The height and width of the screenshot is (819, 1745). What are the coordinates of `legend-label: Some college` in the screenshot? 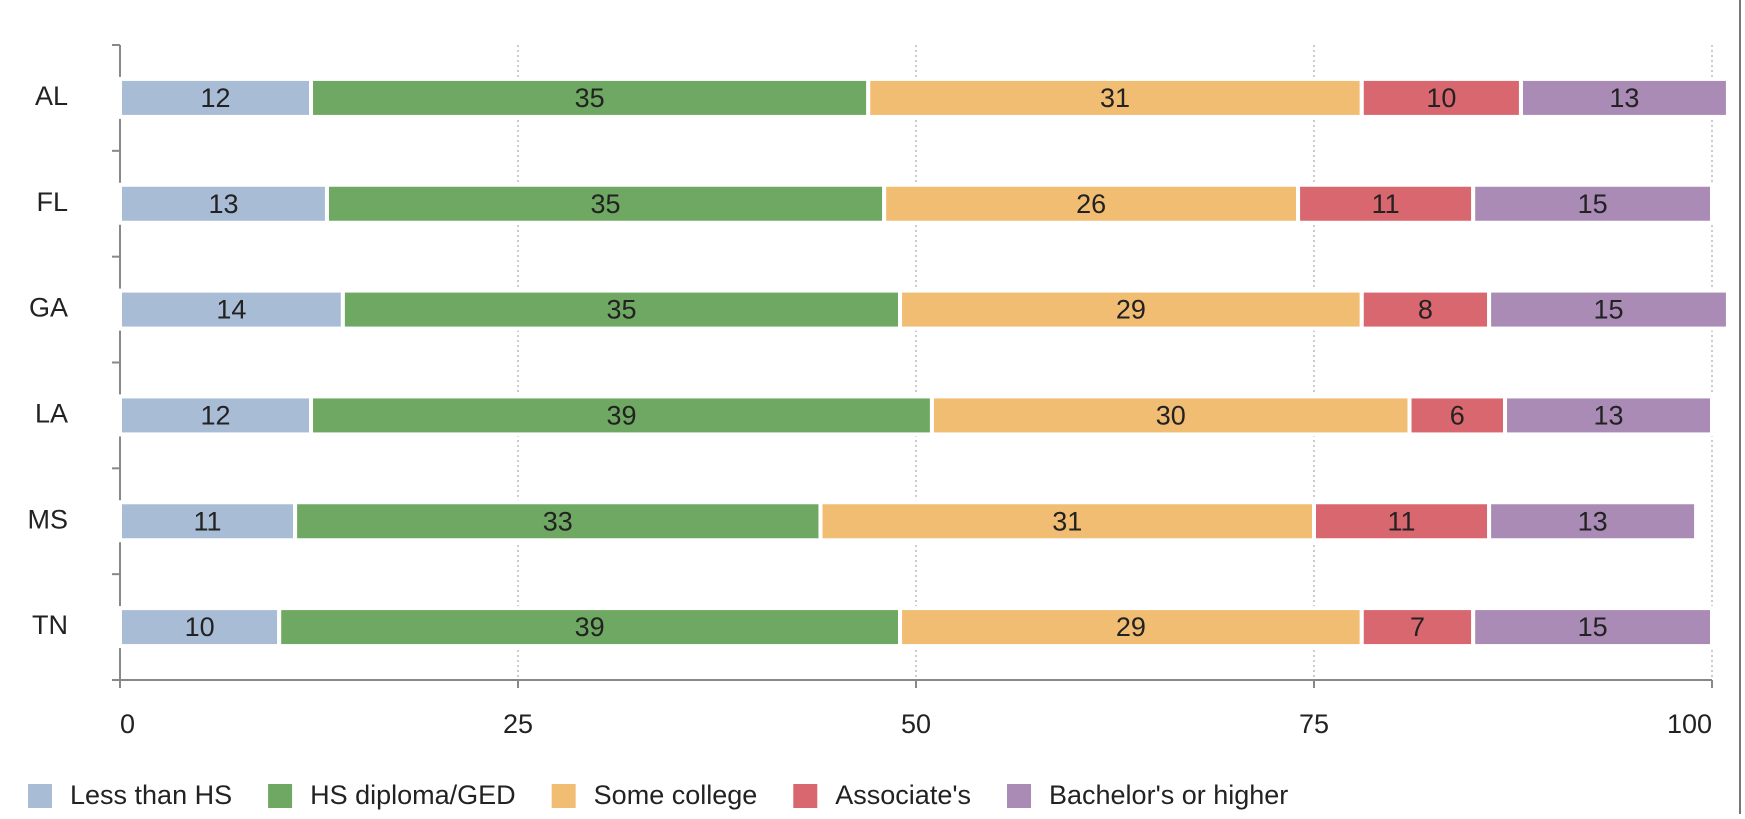 It's located at (676, 795).